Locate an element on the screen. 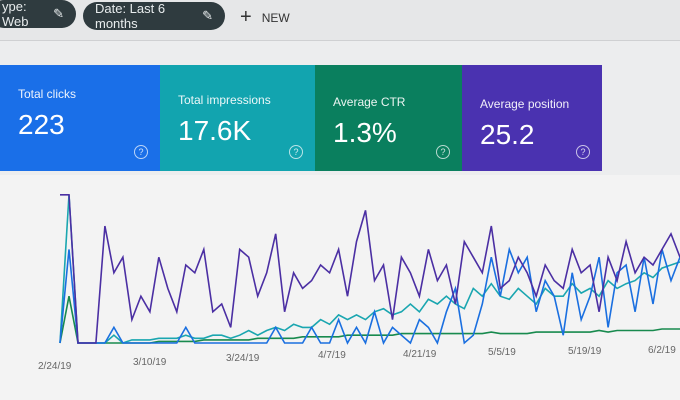 This screenshot has height=400, width=680. card-average-ctr: Average CTR 1.3% ? is located at coordinates (388, 118).